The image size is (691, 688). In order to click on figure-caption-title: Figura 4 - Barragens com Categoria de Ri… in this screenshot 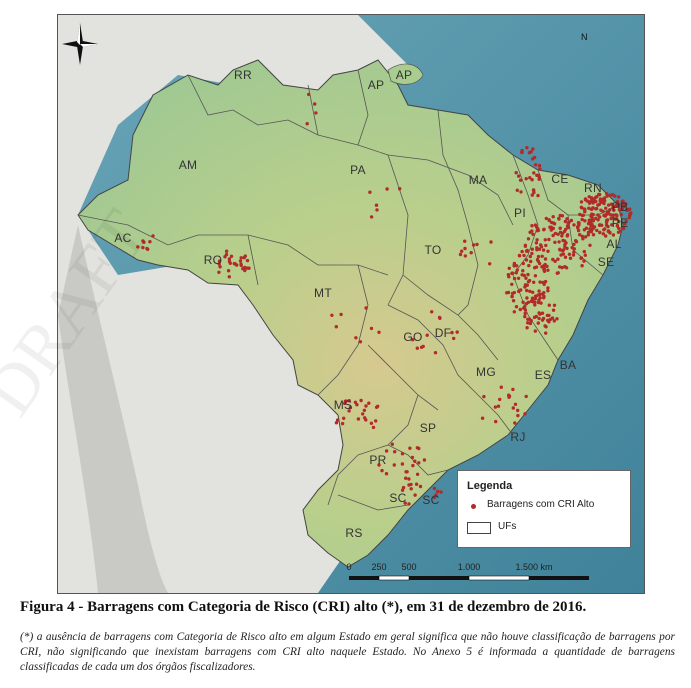, I will do `click(303, 607)`.